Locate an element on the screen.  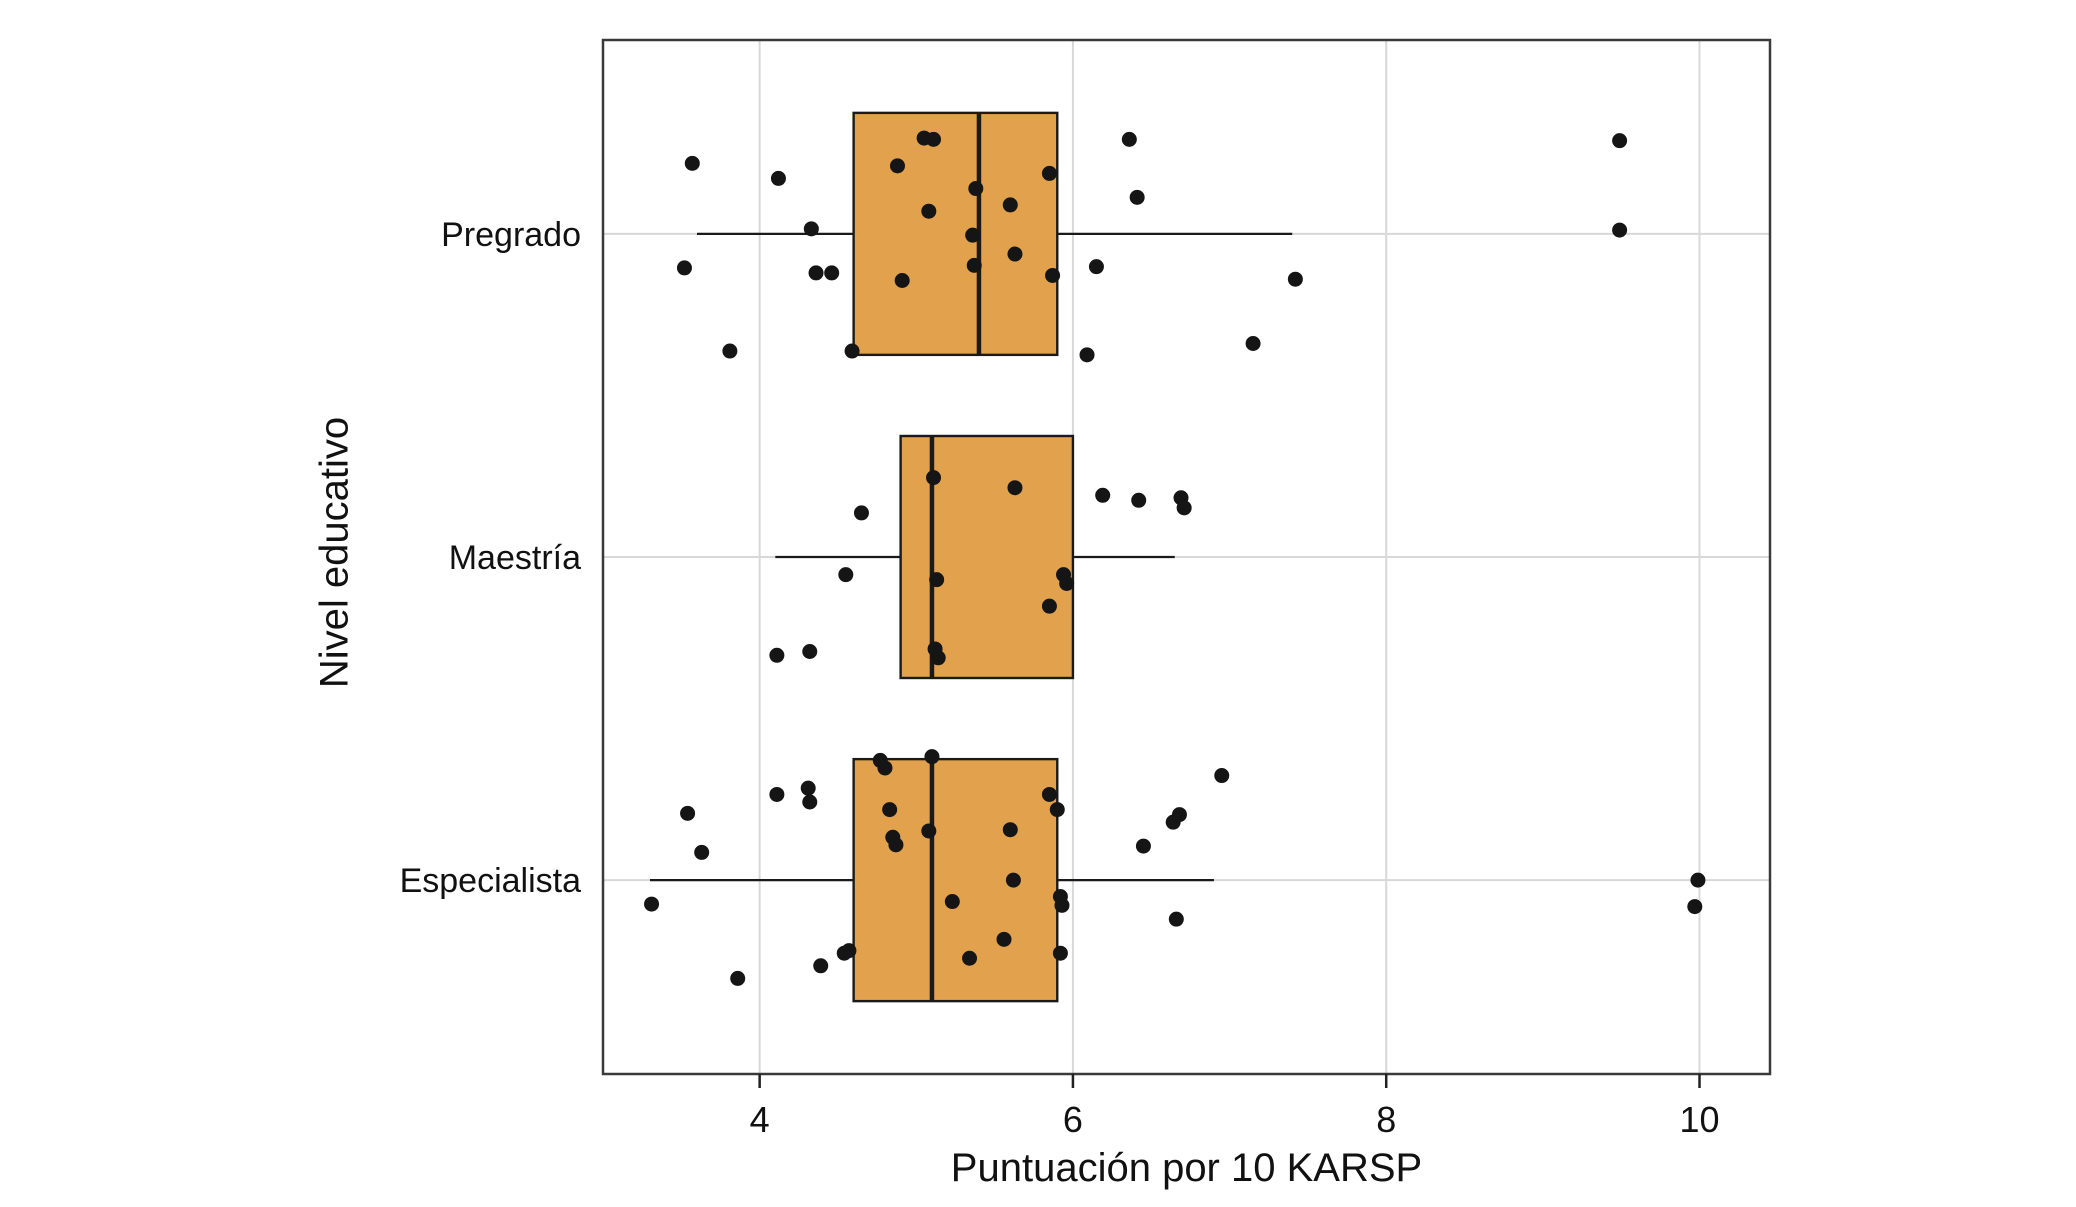
box-pregrado is located at coordinates (955, 234).